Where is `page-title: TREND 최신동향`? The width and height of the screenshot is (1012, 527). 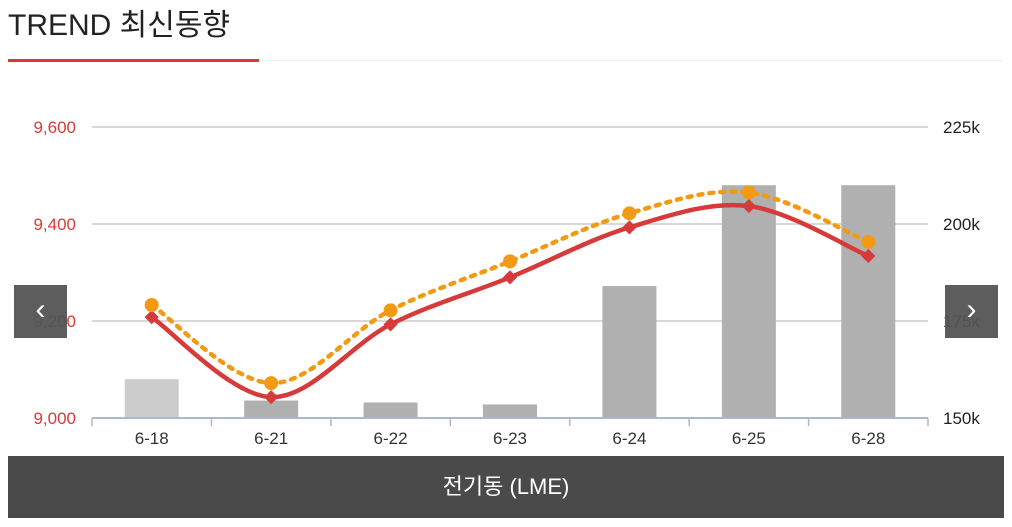
page-title: TREND 최신동향 is located at coordinates (119, 25).